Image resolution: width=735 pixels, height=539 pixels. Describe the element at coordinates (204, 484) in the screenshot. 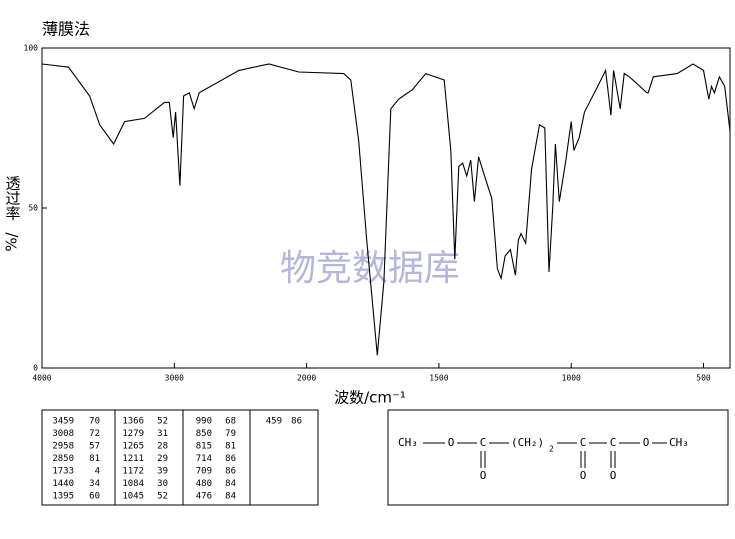

I see `peak-wavenumber: 480` at that location.